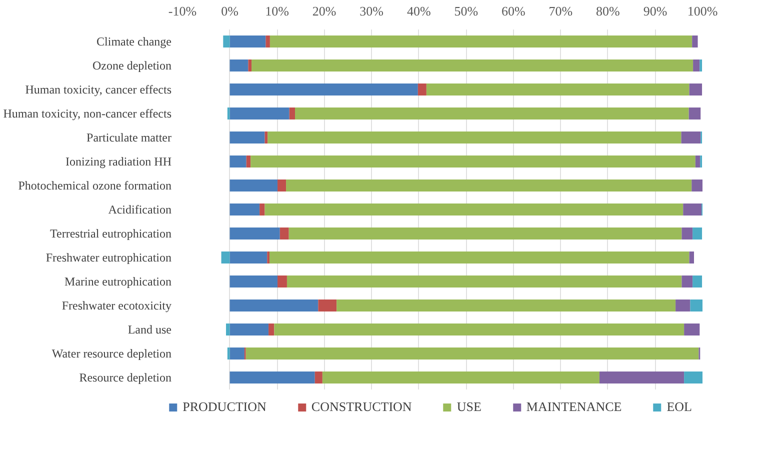 The image size is (775, 465). What do you see at coordinates (608, 11) in the screenshot?
I see `x-tick-label: 80%` at bounding box center [608, 11].